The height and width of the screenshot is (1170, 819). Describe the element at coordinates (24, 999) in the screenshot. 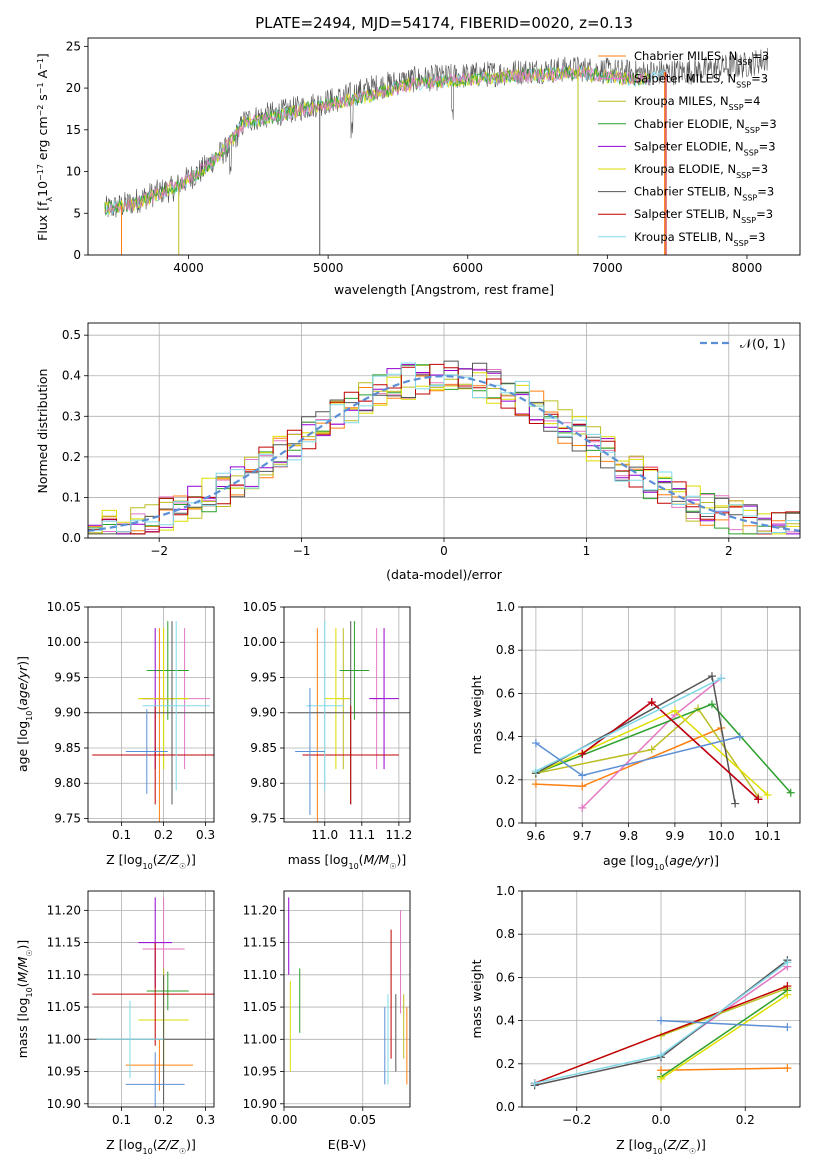

I see `y-axis-label: mass [log10(M/M☉)]` at that location.